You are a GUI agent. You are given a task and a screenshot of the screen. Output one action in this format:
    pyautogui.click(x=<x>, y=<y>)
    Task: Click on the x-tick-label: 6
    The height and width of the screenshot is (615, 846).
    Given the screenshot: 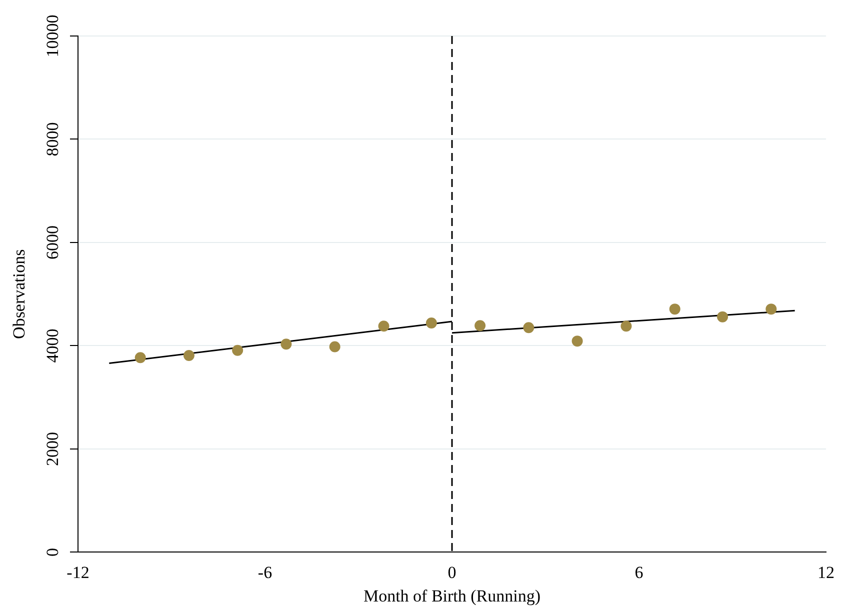 What is the action you would take?
    pyautogui.click(x=639, y=572)
    